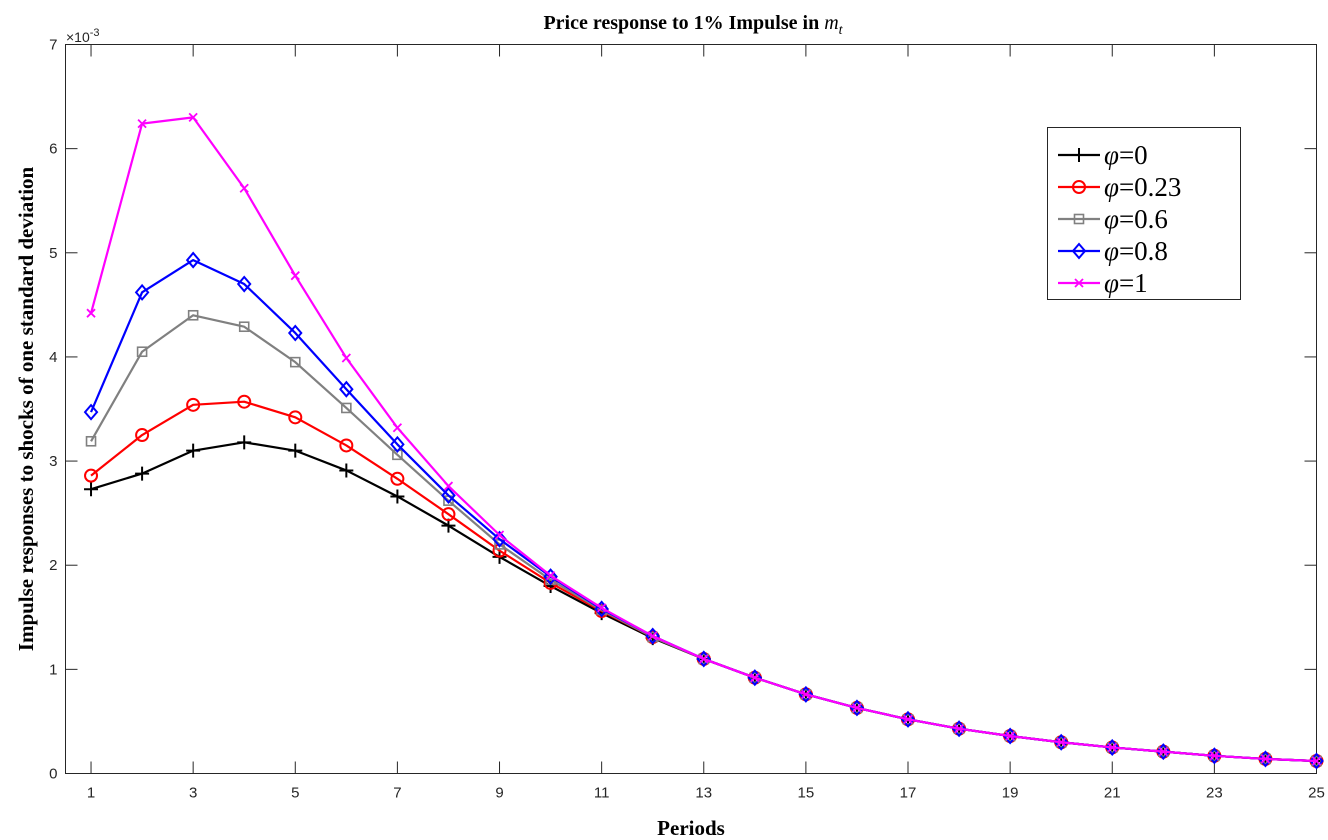  I want to click on legend-label: φ=0.8, so click(1136, 251).